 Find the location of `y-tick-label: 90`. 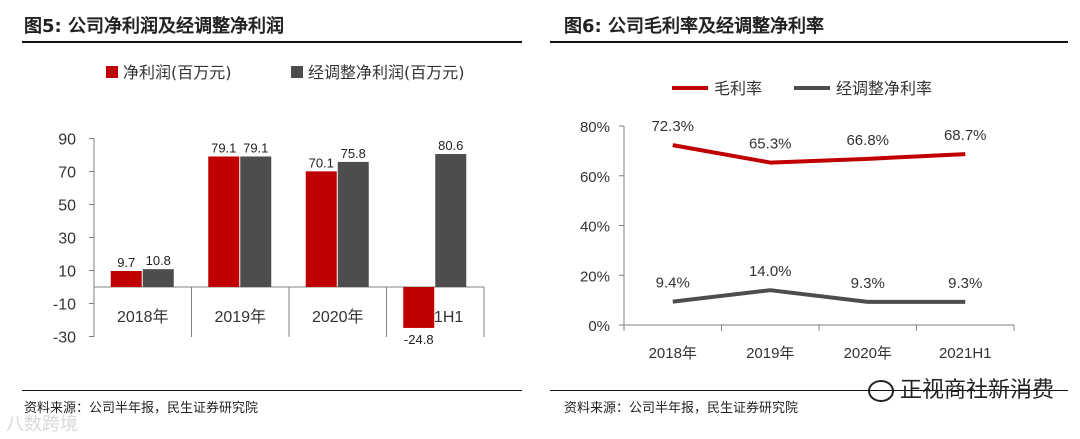

y-tick-label: 90 is located at coordinates (67, 140).